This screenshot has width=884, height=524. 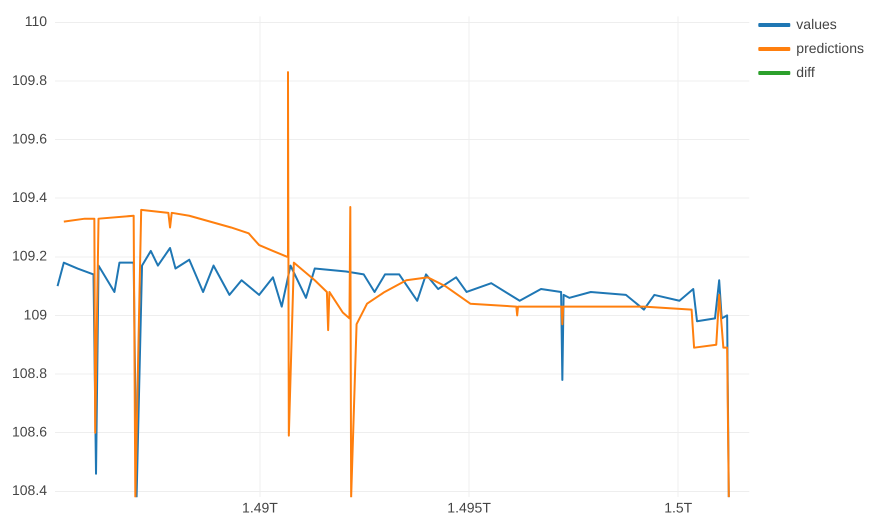 What do you see at coordinates (830, 48) in the screenshot?
I see `legend-label: predictions` at bounding box center [830, 48].